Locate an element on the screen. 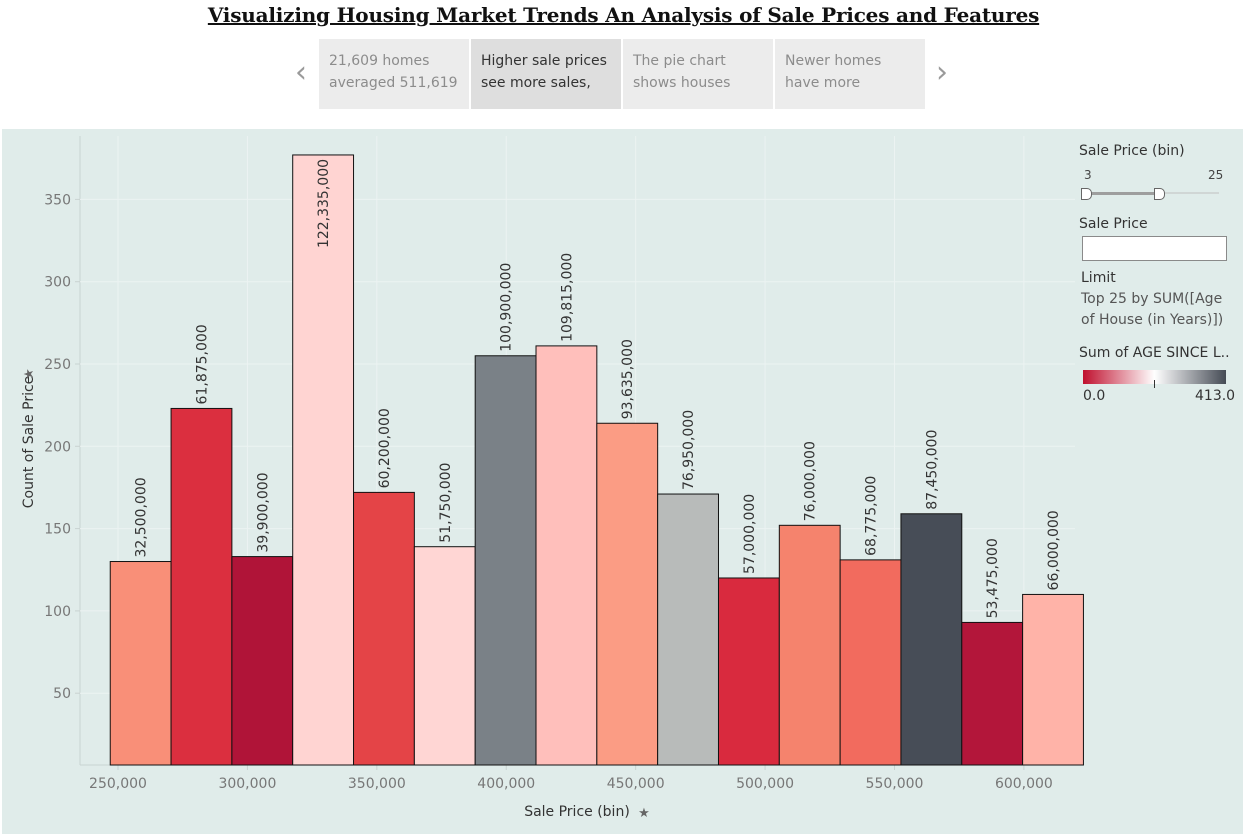  bar-data-label: 87,450,000 is located at coordinates (932, 470).